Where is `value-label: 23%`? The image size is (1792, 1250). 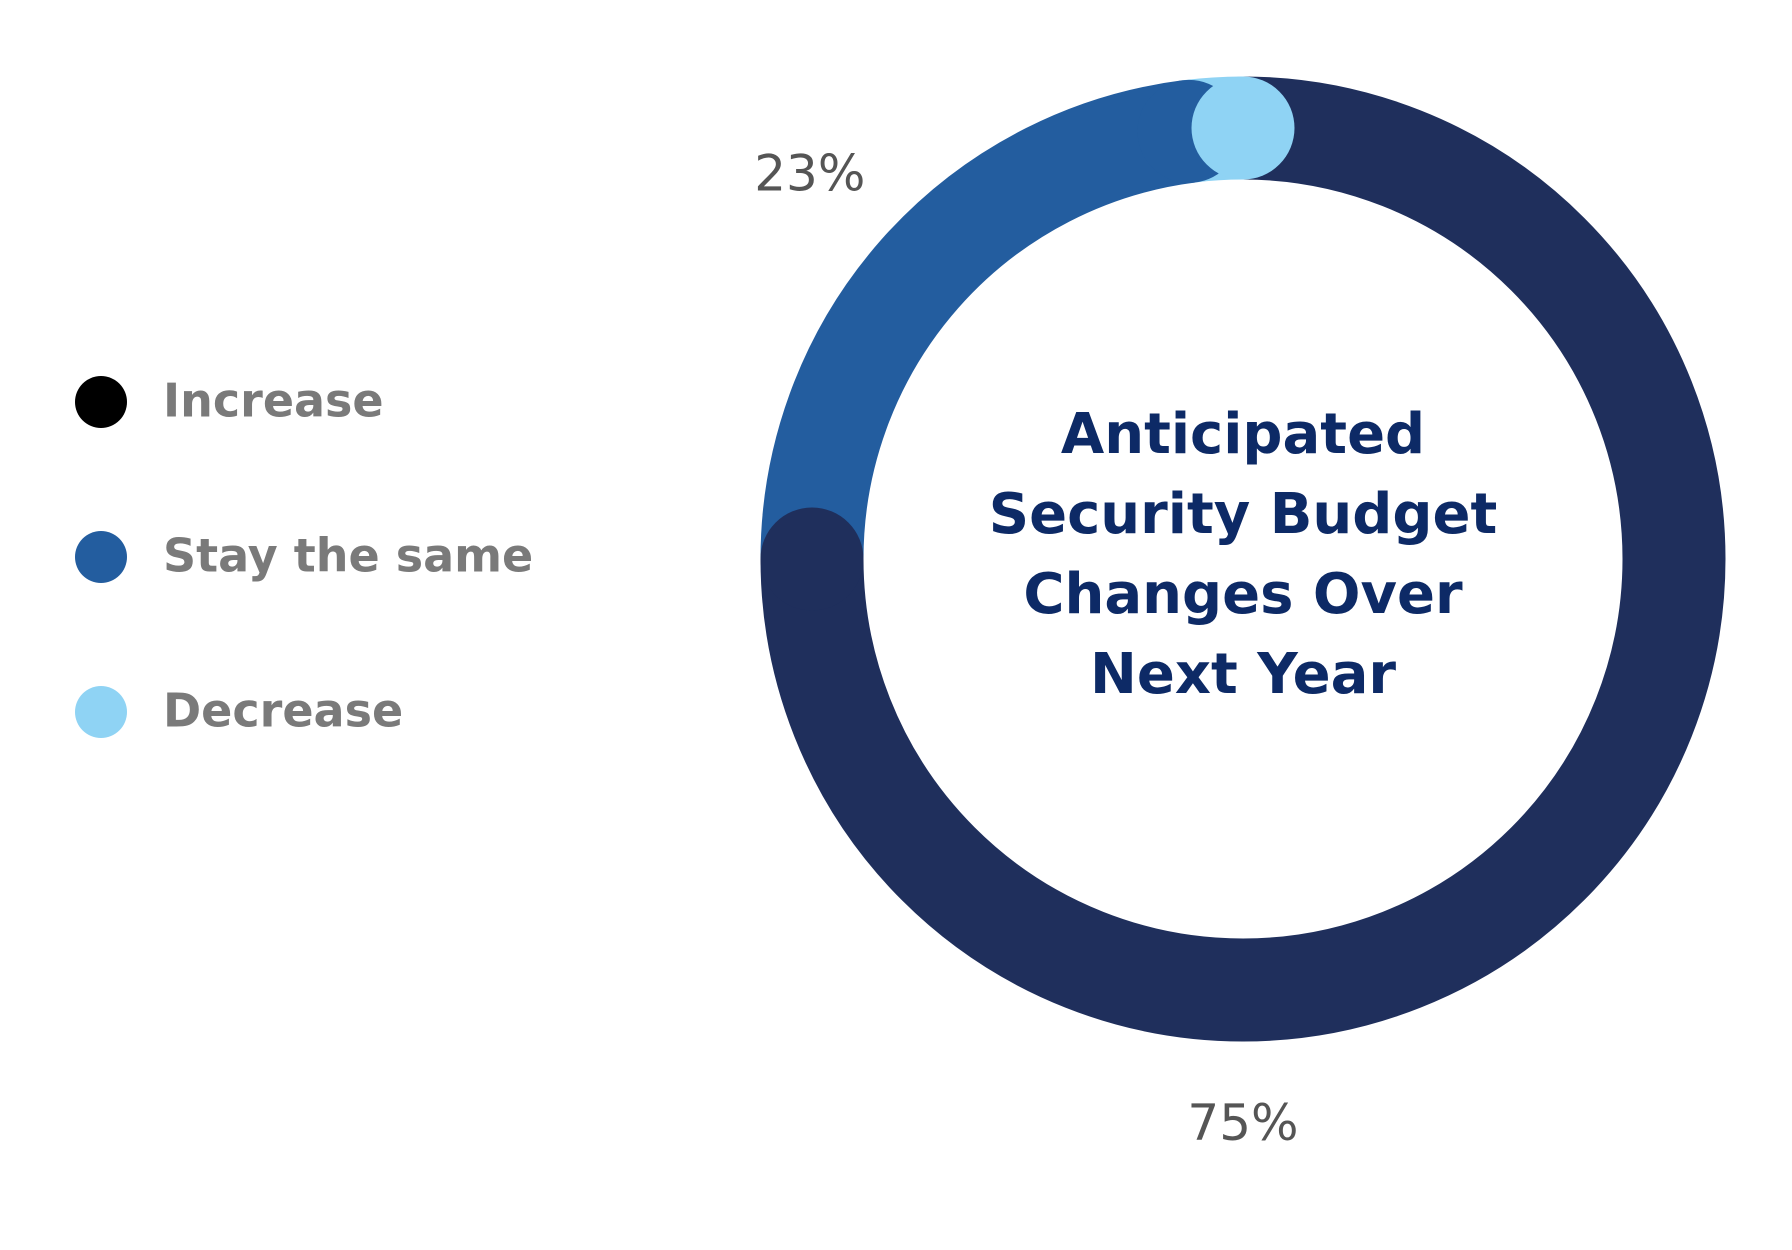
value-label: 23% is located at coordinates (809, 174).